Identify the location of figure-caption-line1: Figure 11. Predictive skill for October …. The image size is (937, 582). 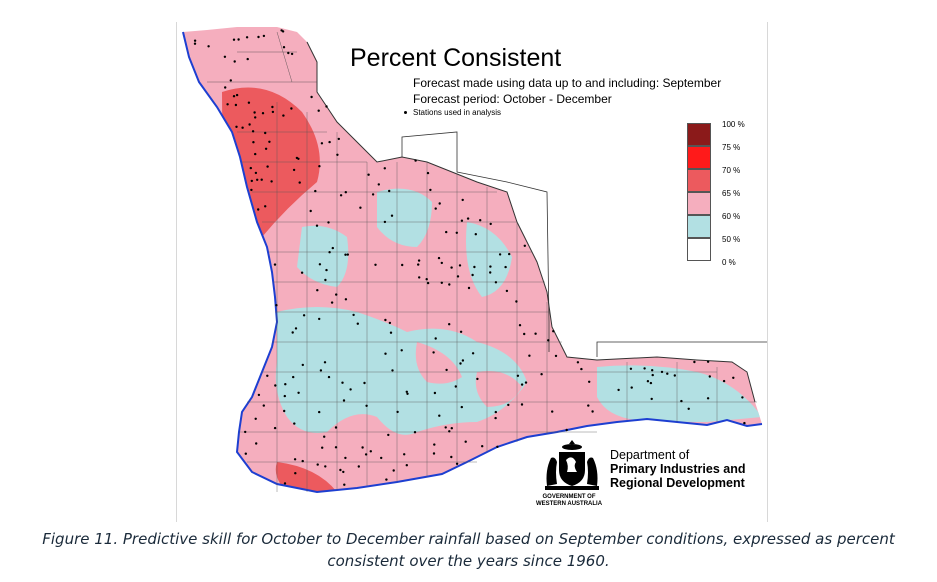
(468, 539).